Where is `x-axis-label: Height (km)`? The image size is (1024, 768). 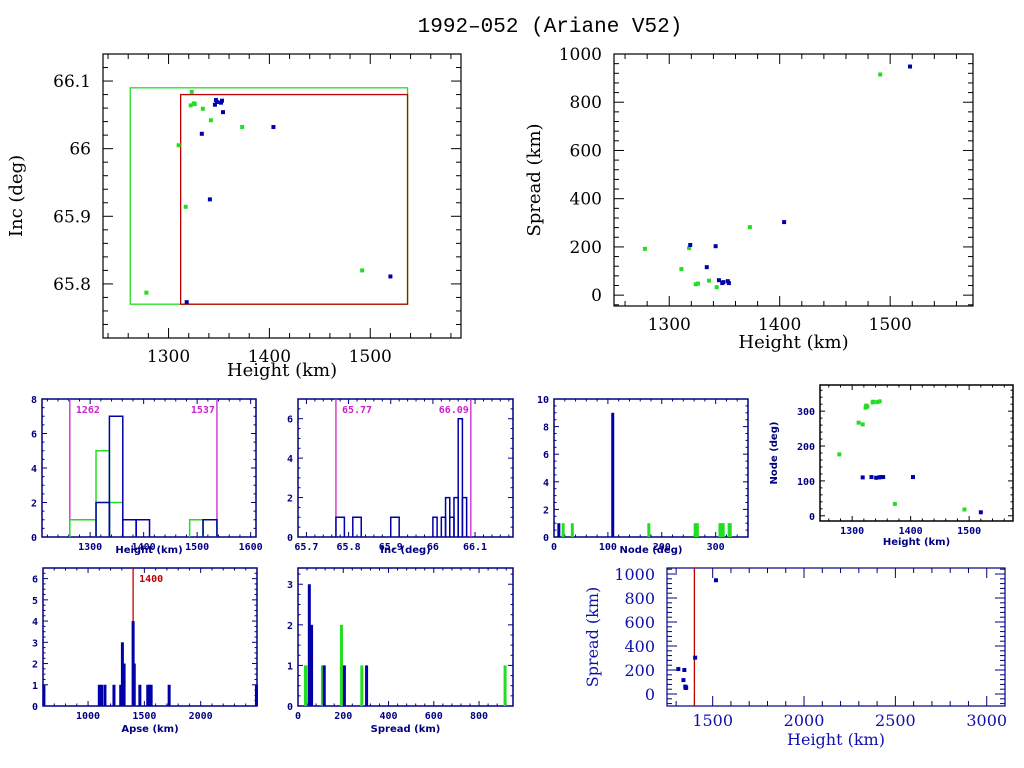
x-axis-label: Height (km) is located at coordinates (836, 739).